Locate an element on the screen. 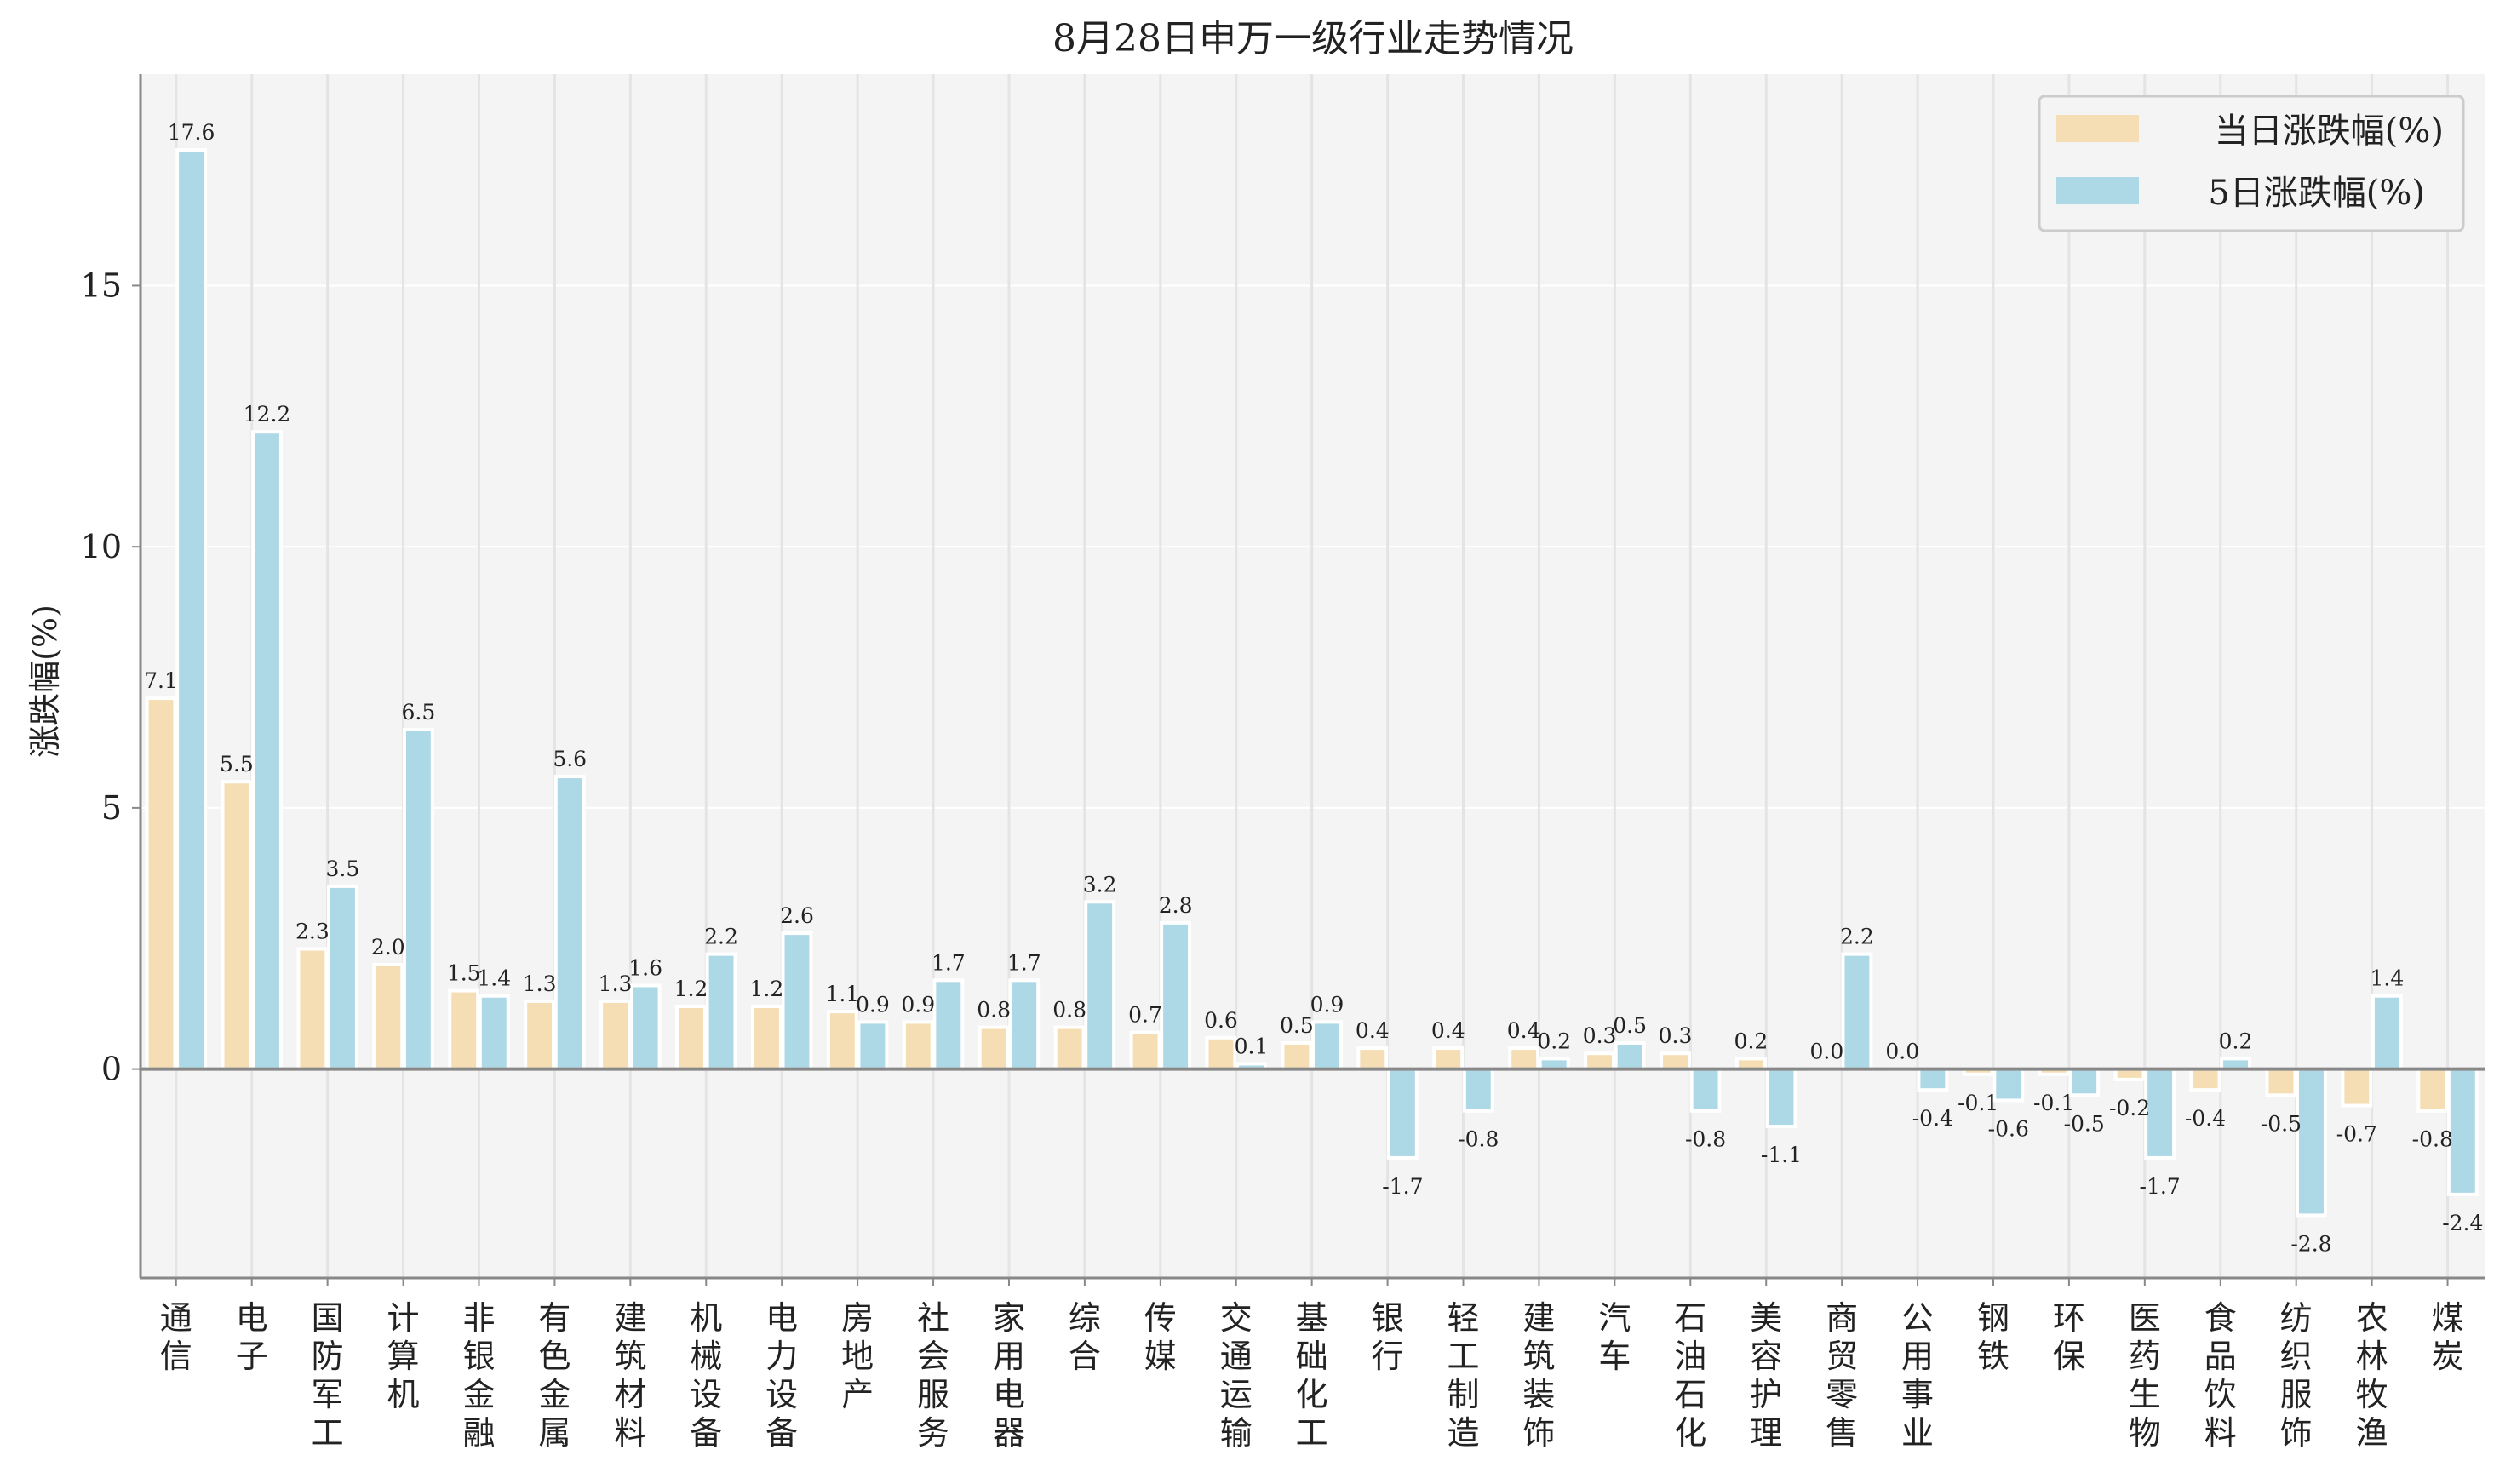 This screenshot has height=1484, width=2511. x-tick-label: 建筑材料 is located at coordinates (630, 1376).